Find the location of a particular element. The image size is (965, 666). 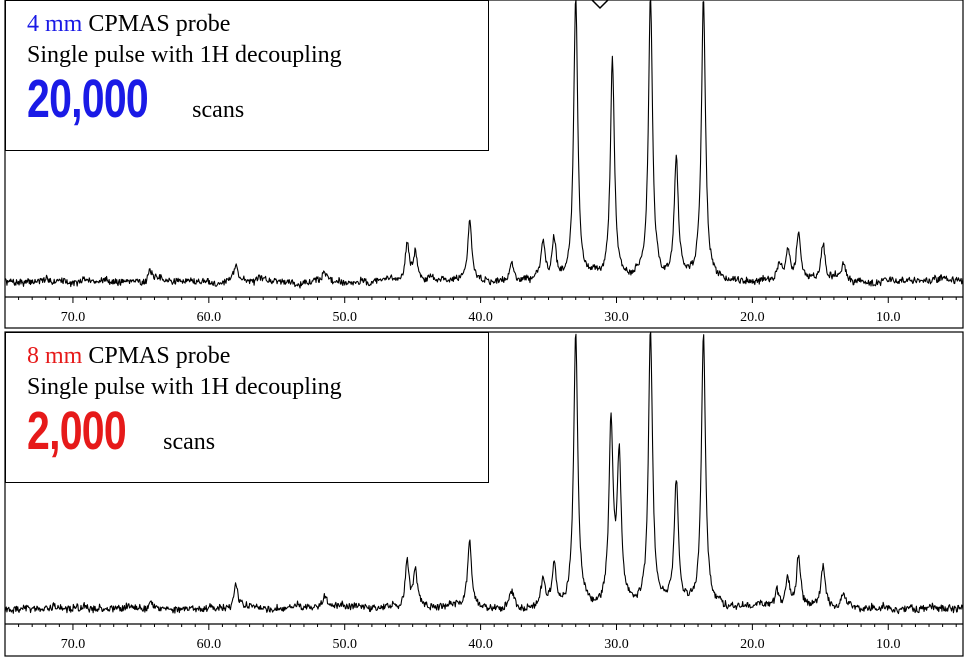

probe-line: 8 mm CPMAS probe is located at coordinates (257, 356).